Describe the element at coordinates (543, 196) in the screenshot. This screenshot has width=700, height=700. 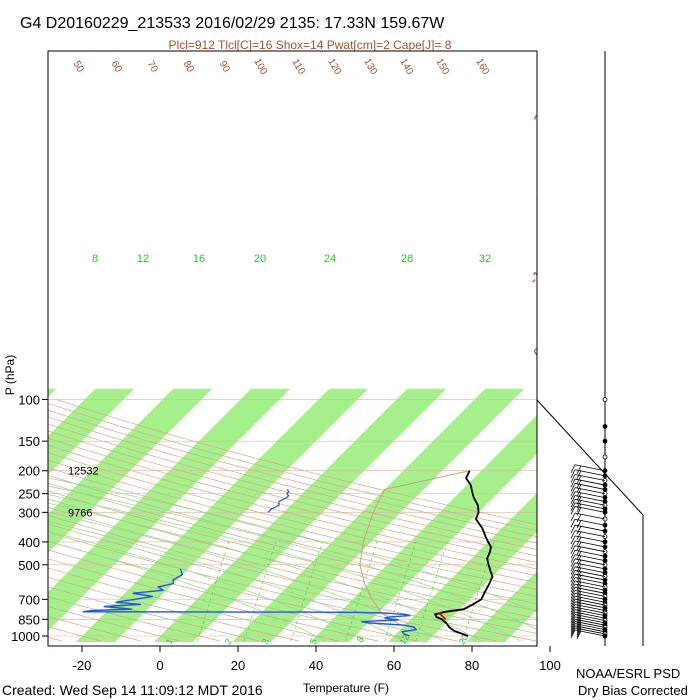
I see `moist-adiabat-label: 20` at that location.